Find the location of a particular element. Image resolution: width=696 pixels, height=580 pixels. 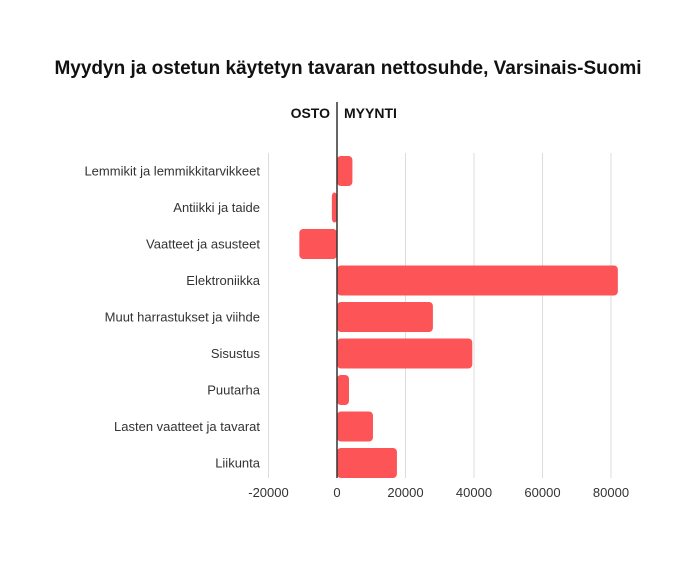

category-label: Puutarha is located at coordinates (234, 390).